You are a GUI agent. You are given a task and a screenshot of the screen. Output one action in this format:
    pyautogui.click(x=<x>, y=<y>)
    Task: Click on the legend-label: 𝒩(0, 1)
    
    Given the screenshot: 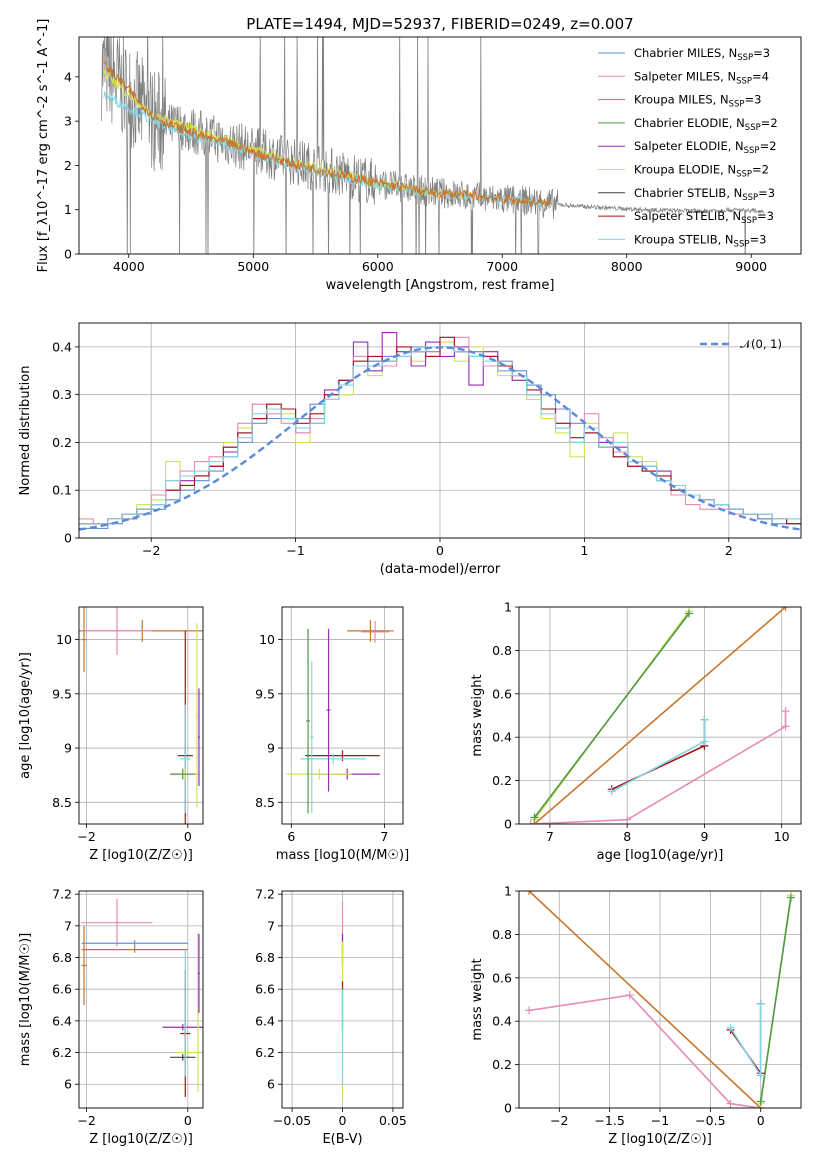 What is the action you would take?
    pyautogui.click(x=761, y=344)
    